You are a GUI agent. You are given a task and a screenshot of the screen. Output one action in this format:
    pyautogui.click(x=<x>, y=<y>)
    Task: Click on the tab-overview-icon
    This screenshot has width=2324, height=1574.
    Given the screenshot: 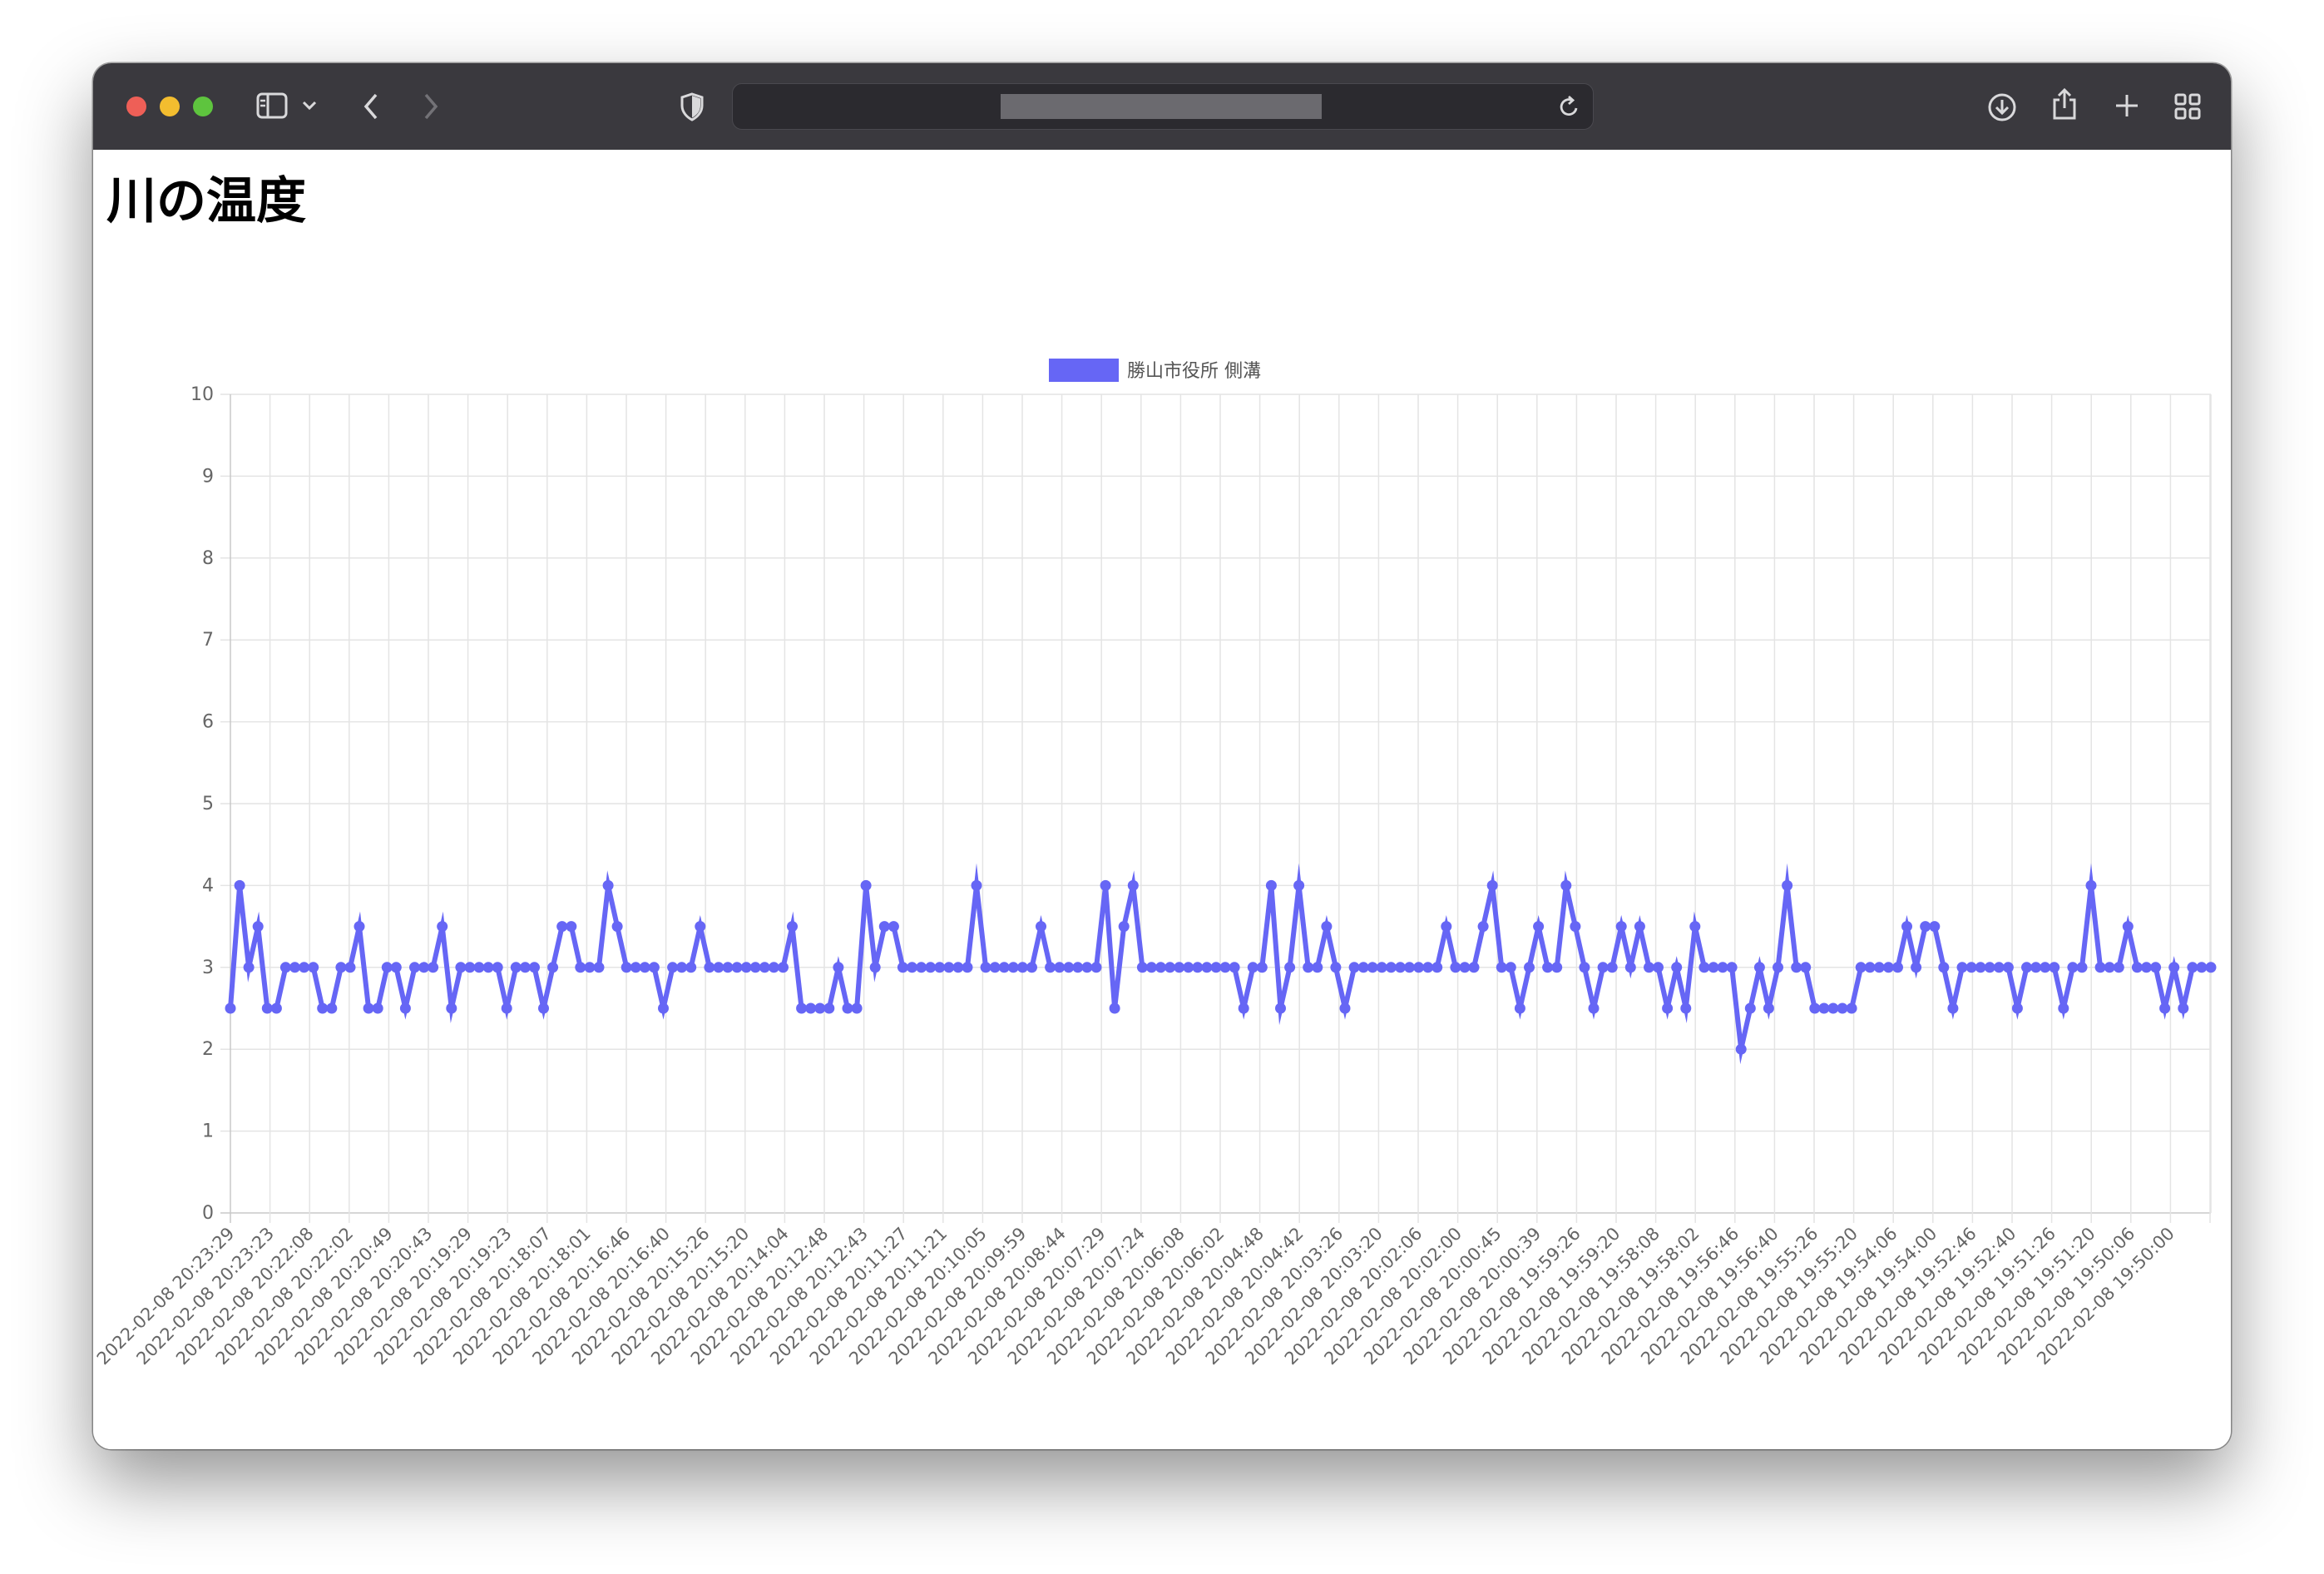 What is the action you would take?
    pyautogui.click(x=2188, y=106)
    